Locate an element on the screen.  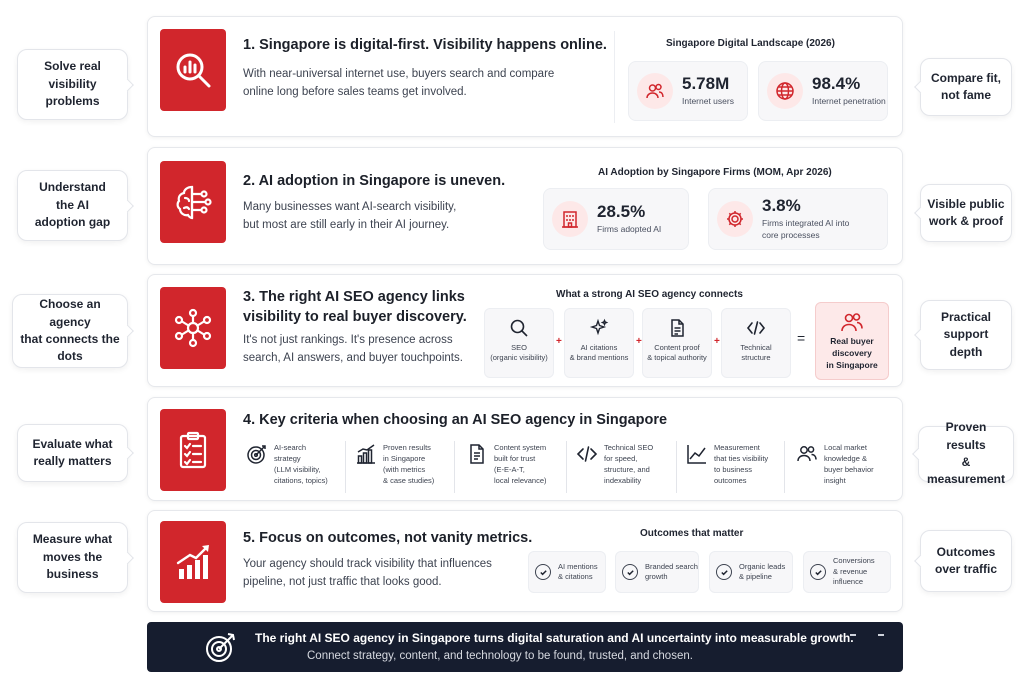
callout-compare-fit: Compare fit, not fame is located at coordinates (966, 87).